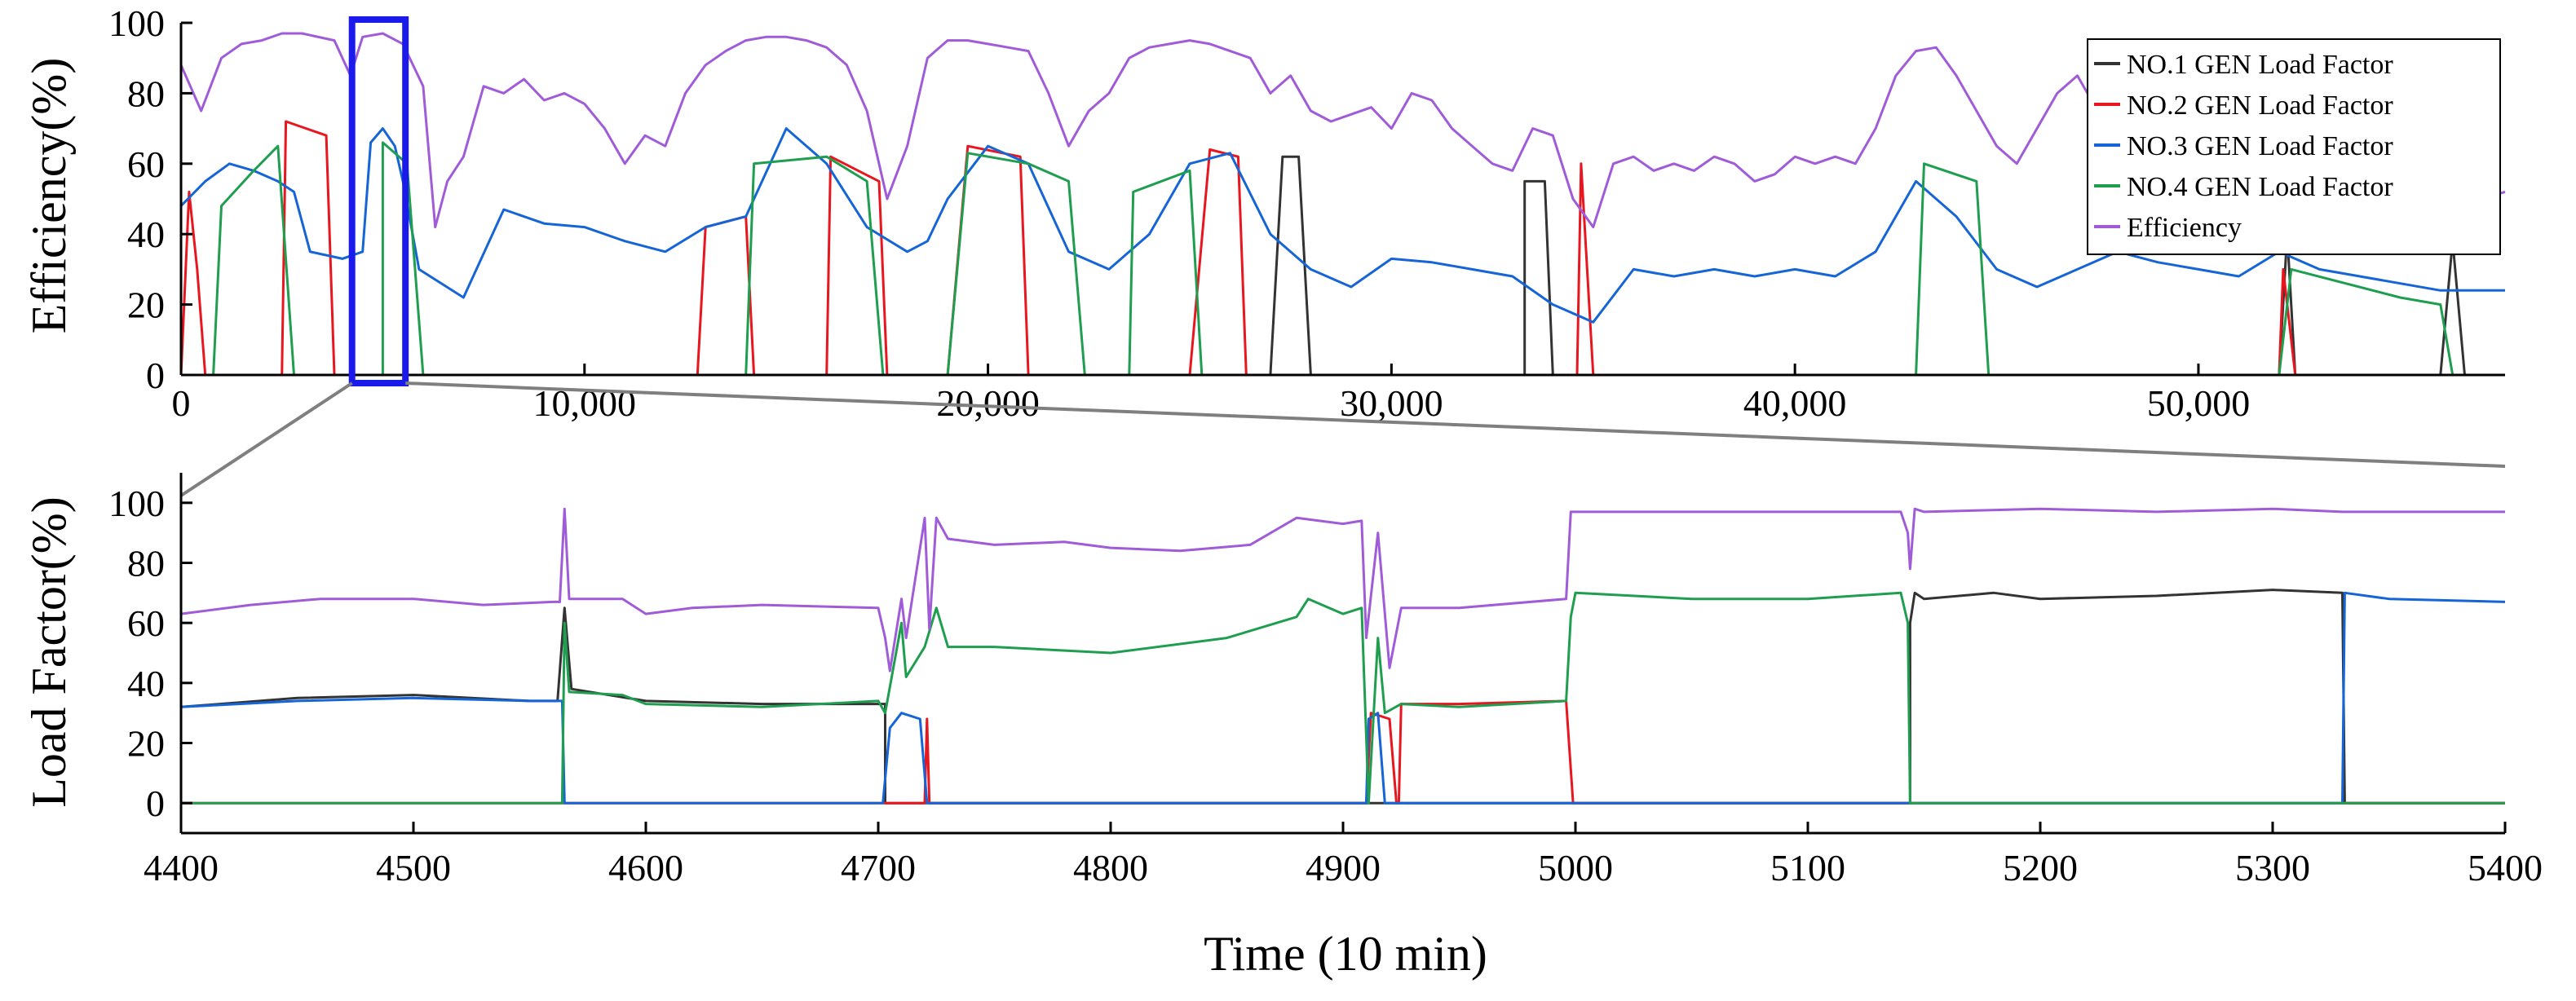  What do you see at coordinates (1110, 868) in the screenshot?
I see `zoom-x-tick-label: 4800` at bounding box center [1110, 868].